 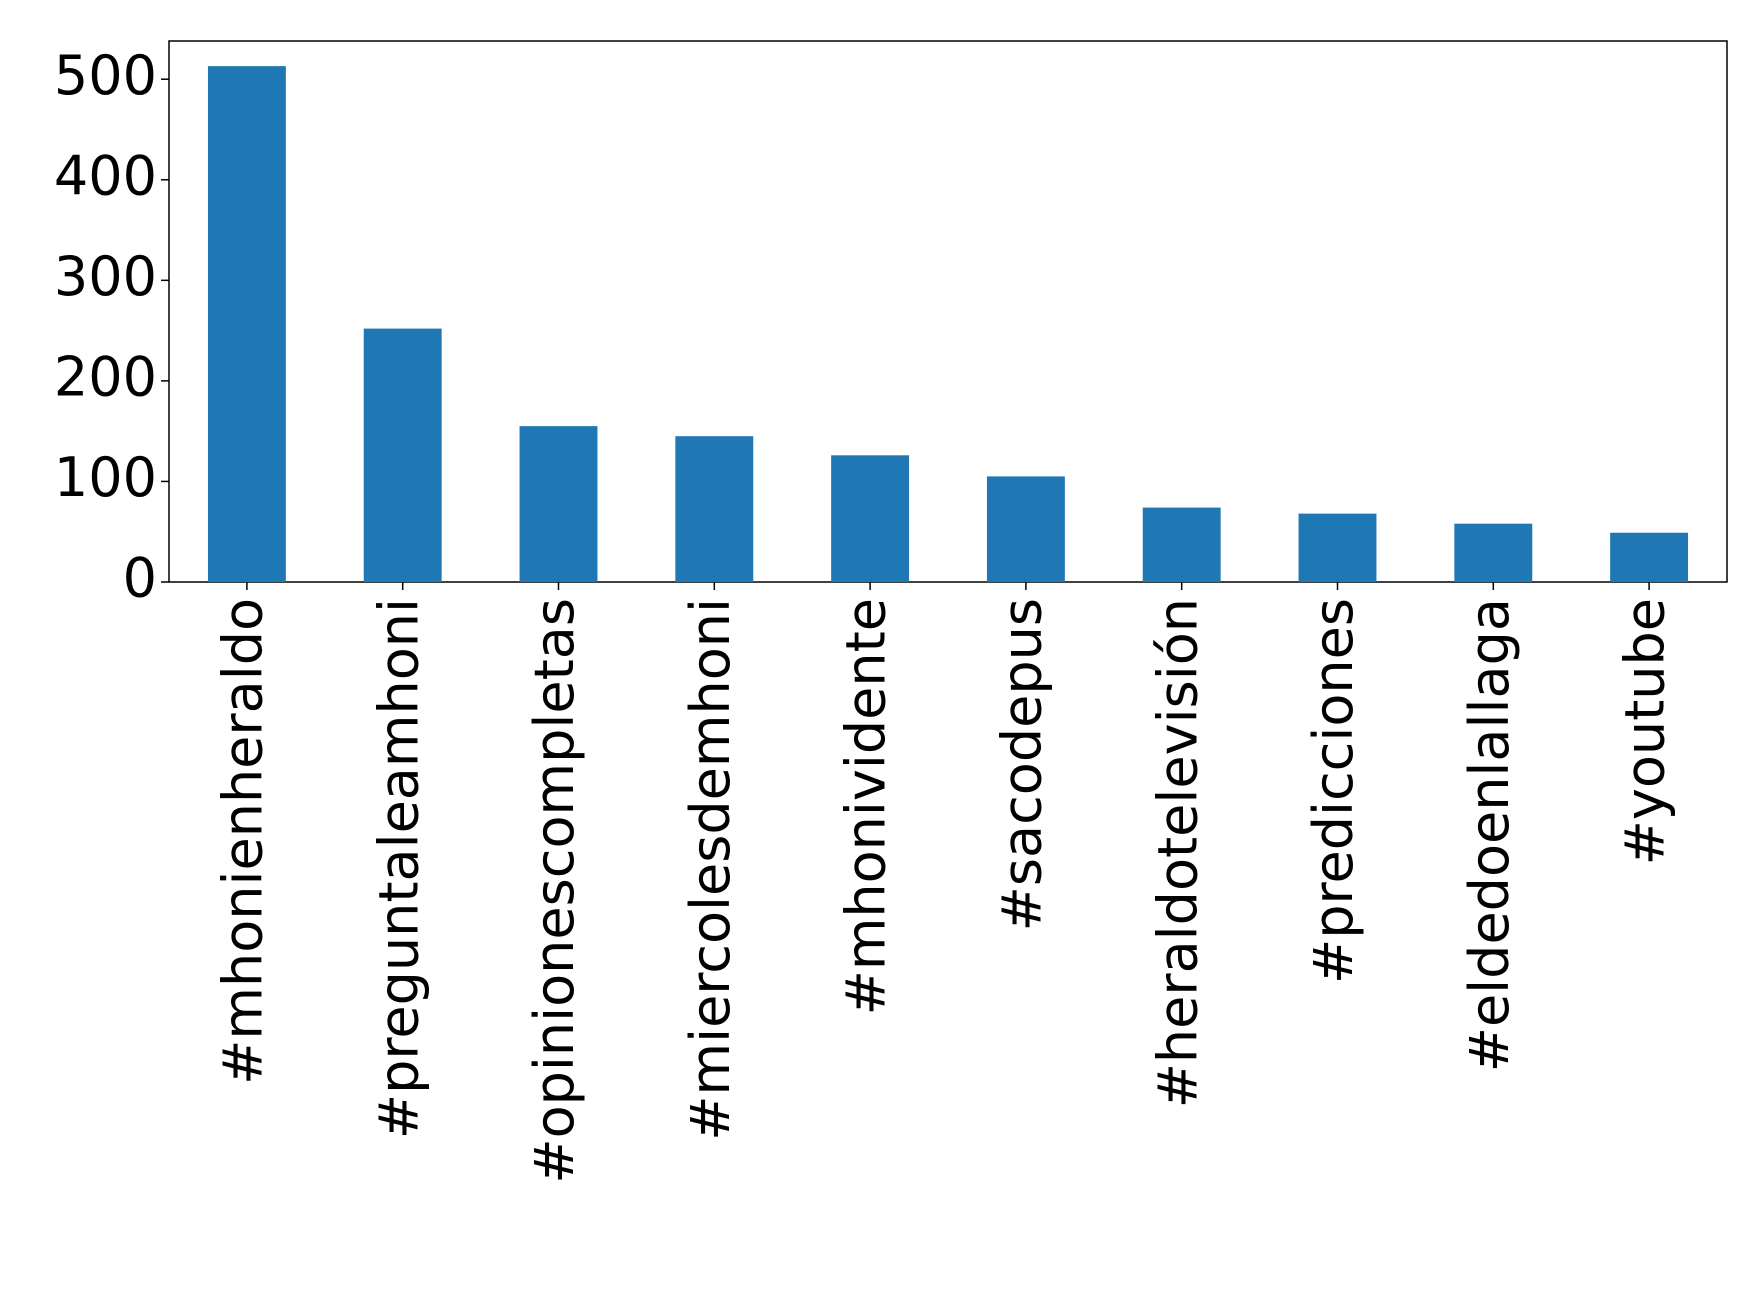 What do you see at coordinates (1333, 791) in the screenshot?
I see `x-tick-label: #predicciones` at bounding box center [1333, 791].